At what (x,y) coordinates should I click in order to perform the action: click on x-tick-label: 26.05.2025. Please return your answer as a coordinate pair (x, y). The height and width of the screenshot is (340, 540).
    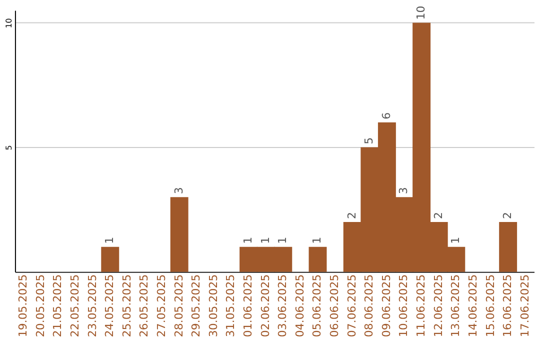
    Looking at the image, I should click on (144, 306).